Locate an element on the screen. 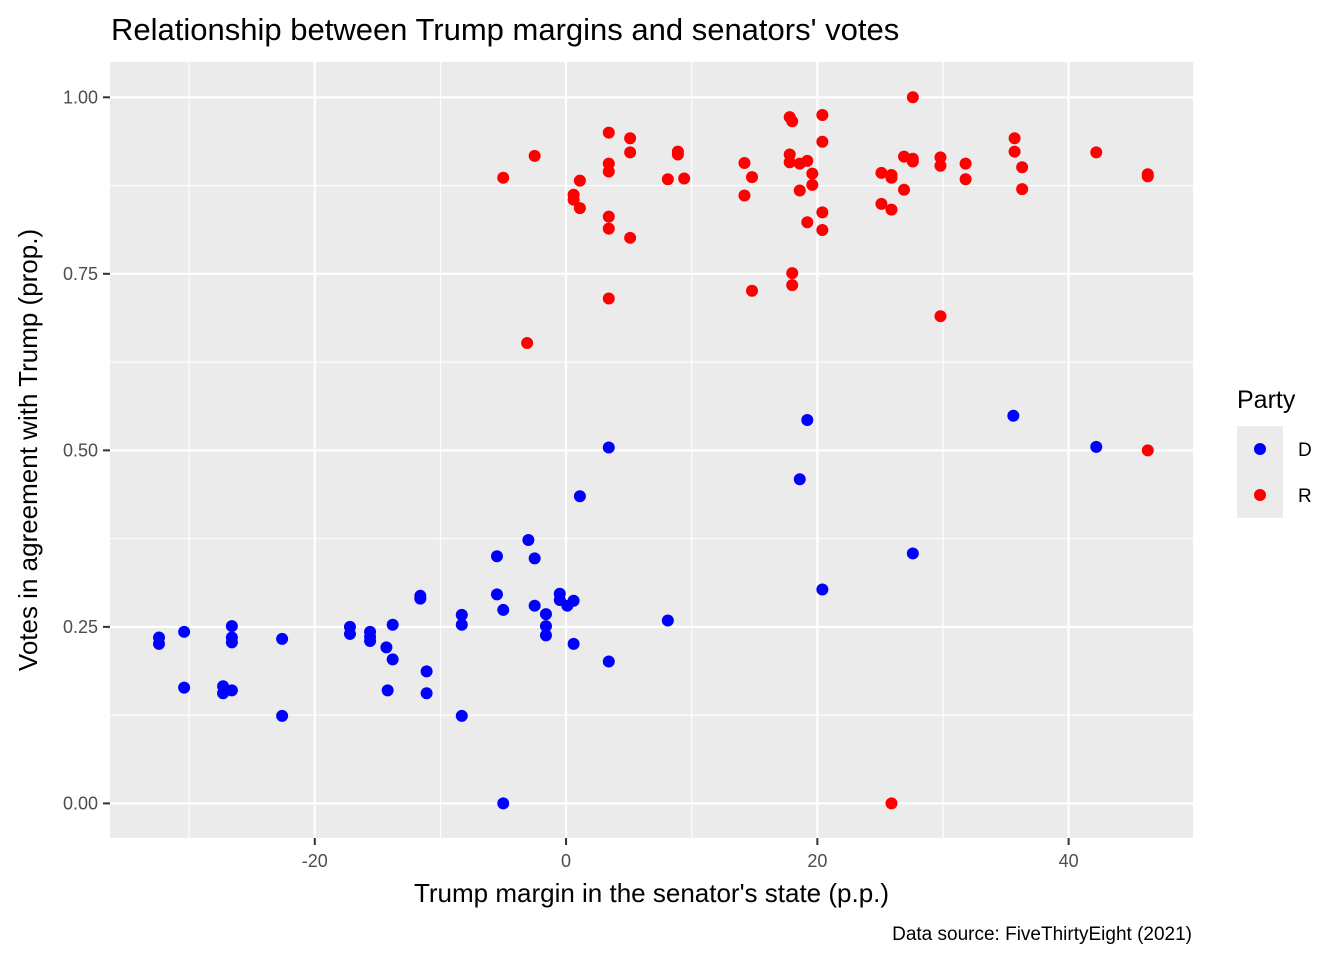  legend: Party D R is located at coordinates (1274, 452).